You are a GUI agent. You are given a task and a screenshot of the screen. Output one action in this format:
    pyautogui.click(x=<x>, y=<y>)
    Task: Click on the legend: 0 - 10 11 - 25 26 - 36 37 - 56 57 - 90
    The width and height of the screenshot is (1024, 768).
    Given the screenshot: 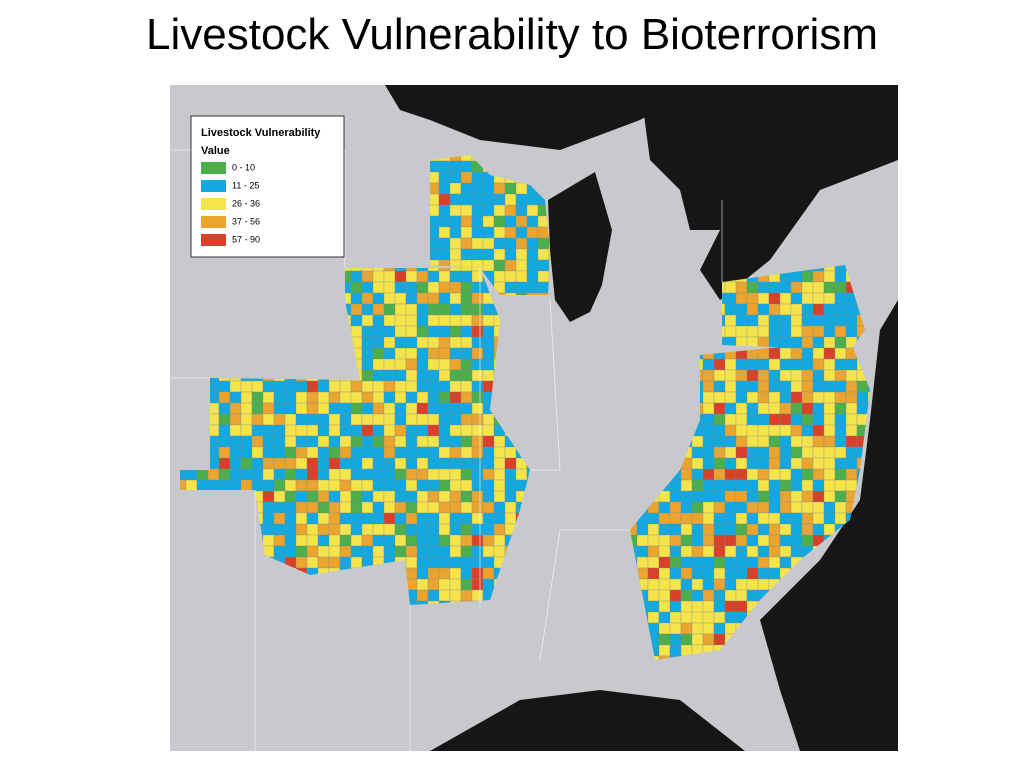 What is the action you would take?
    pyautogui.click(x=230, y=204)
    